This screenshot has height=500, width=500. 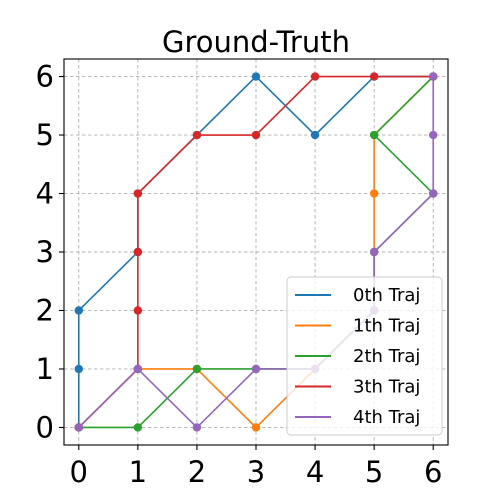 I want to click on x-tick-label: 4, so click(x=315, y=472).